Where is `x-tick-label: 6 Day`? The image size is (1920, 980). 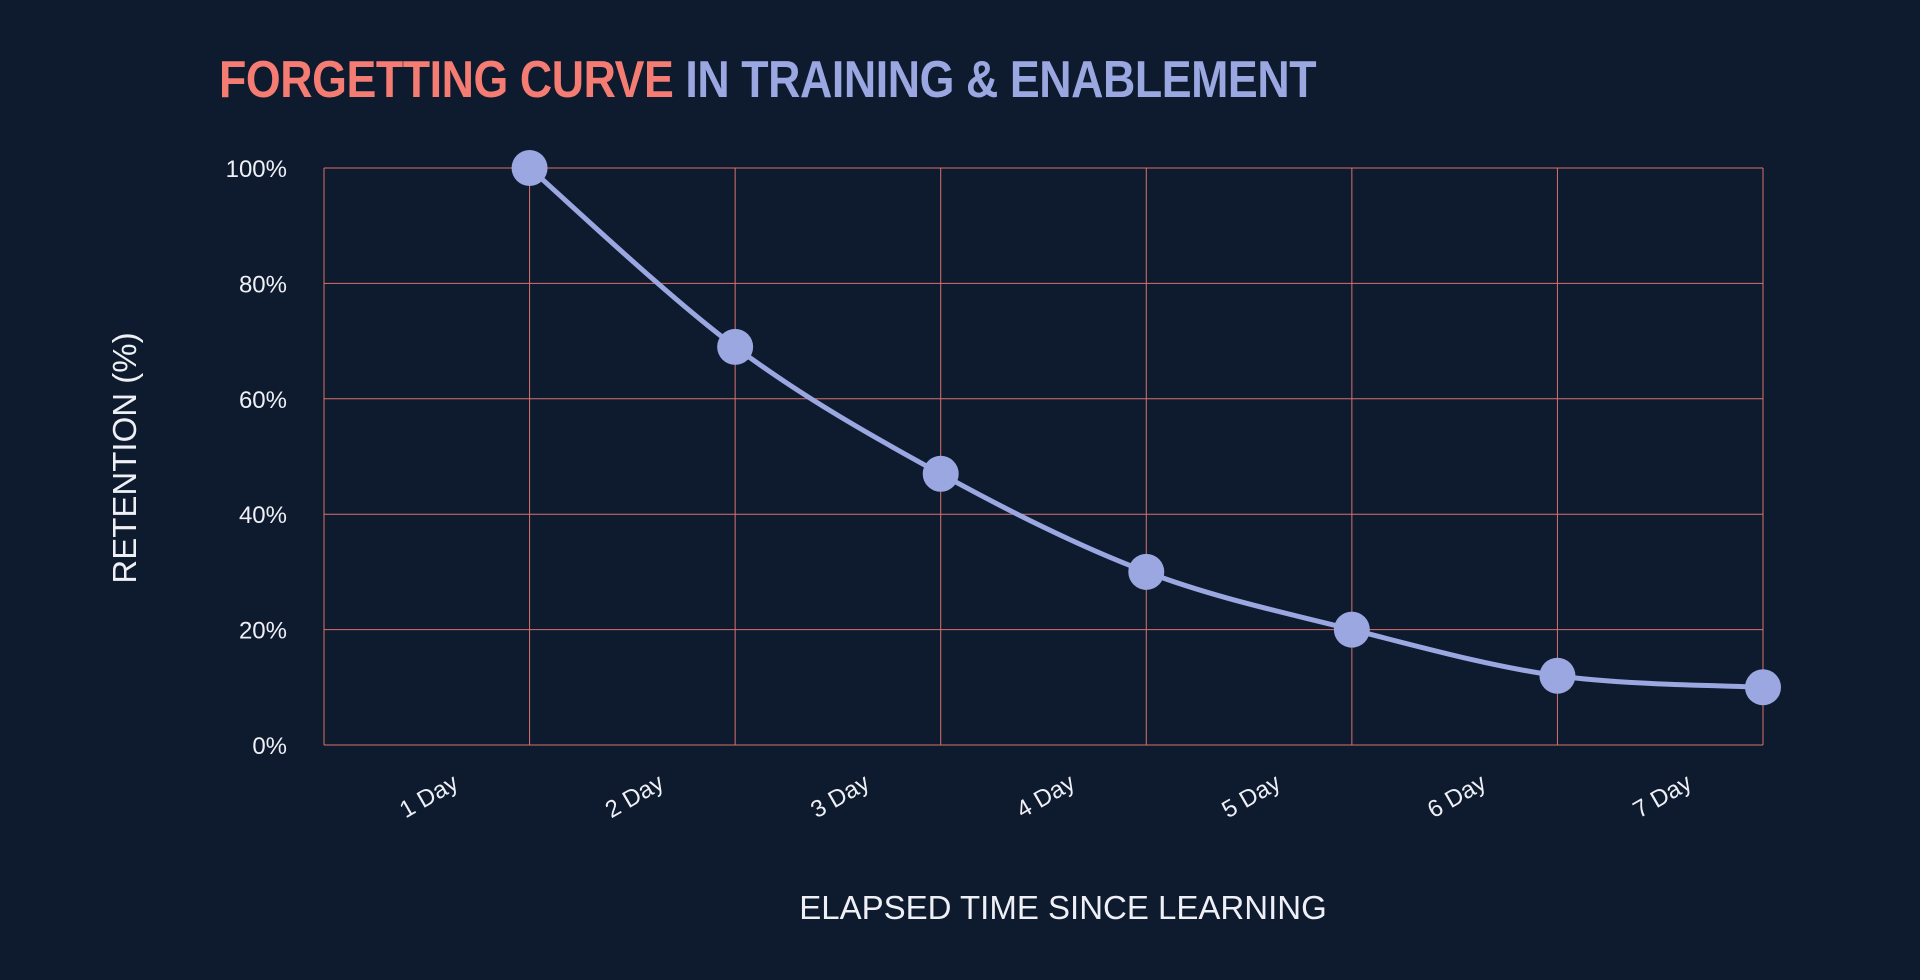 x-tick-label: 6 Day is located at coordinates (1457, 796).